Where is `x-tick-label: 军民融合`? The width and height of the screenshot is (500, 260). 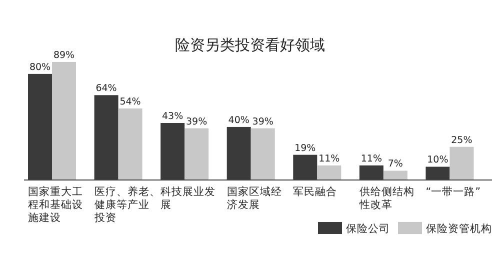 x-tick-label: 军民融合 is located at coordinates (315, 191).